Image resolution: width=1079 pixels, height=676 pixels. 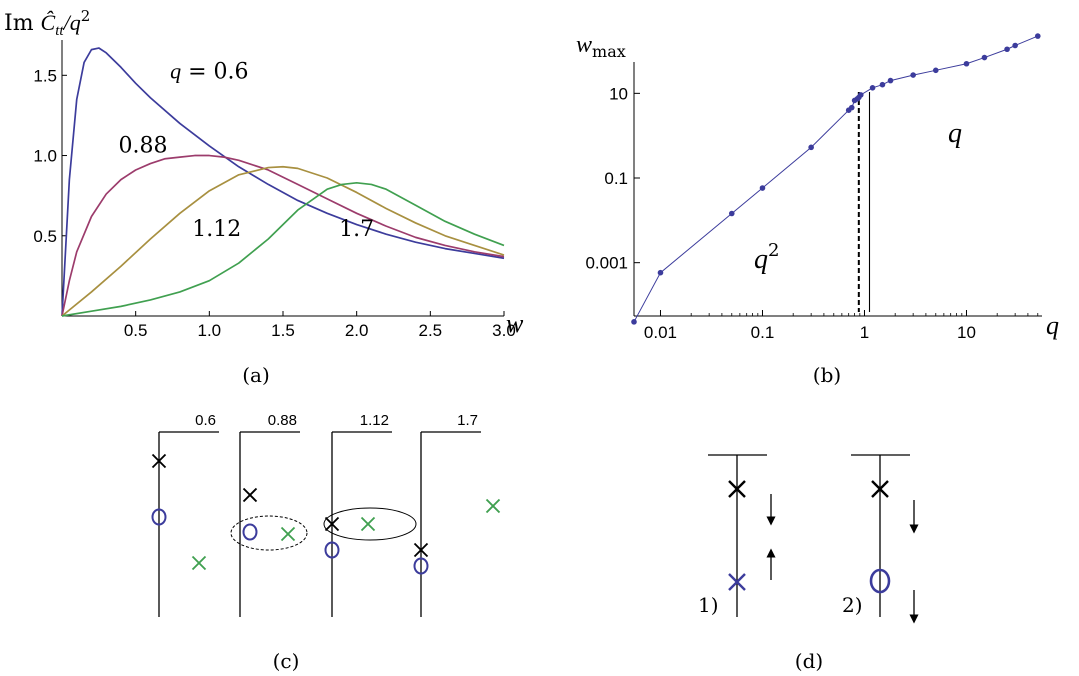 What do you see at coordinates (504, 330) in the screenshot?
I see `panel-a-x-tick-label: 3.0` at bounding box center [504, 330].